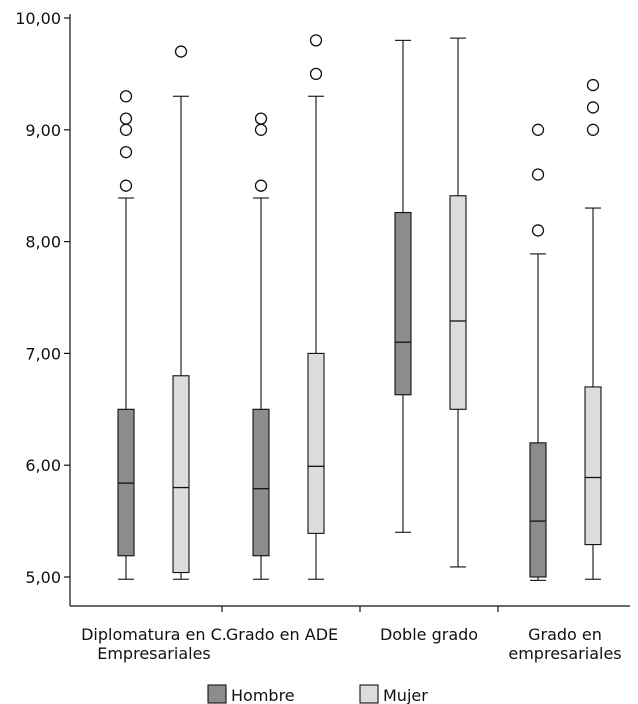 This screenshot has height=704, width=638. I want to click on category-label: Diplomatura en C., so click(154, 634).